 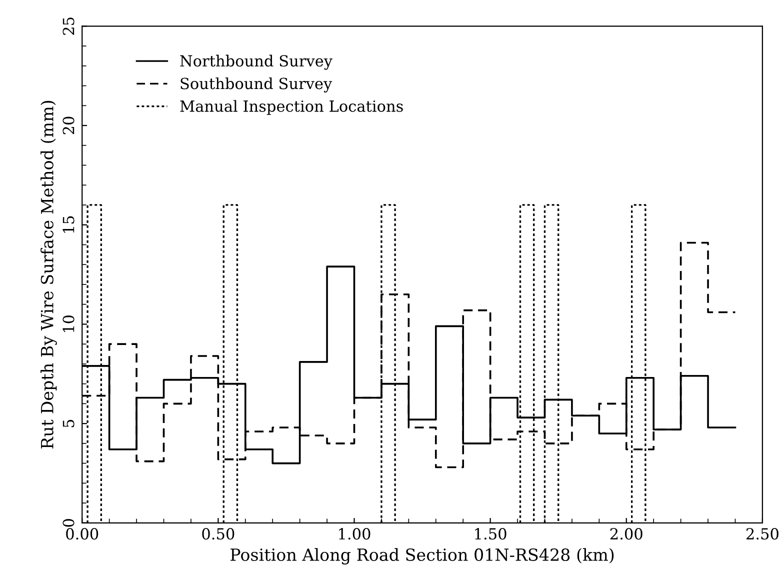 I want to click on y-axis-title: Rut Depth By Wire Surface Method (mm), so click(x=48, y=274).